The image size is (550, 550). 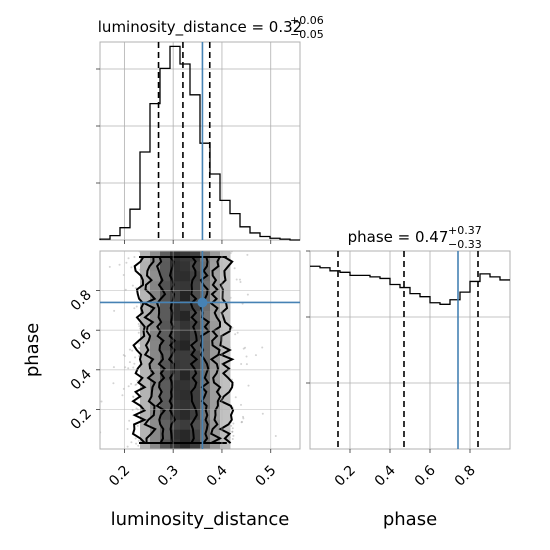 I want to click on x-tick-label: 0.4, so click(x=385, y=475).